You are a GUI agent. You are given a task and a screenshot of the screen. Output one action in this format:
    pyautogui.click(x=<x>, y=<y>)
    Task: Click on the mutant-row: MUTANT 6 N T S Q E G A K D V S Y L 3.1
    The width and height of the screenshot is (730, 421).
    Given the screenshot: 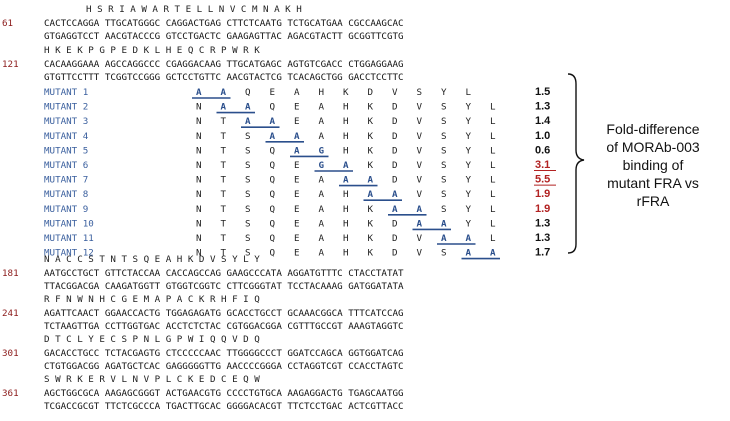 What is the action you would take?
    pyautogui.click(x=300, y=165)
    